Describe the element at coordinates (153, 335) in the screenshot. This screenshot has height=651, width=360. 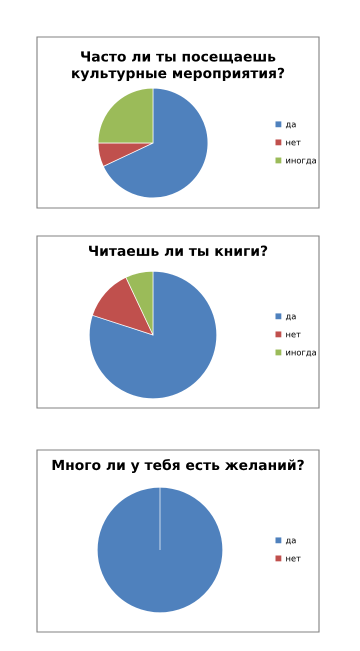
I see `pie-slice` at that location.